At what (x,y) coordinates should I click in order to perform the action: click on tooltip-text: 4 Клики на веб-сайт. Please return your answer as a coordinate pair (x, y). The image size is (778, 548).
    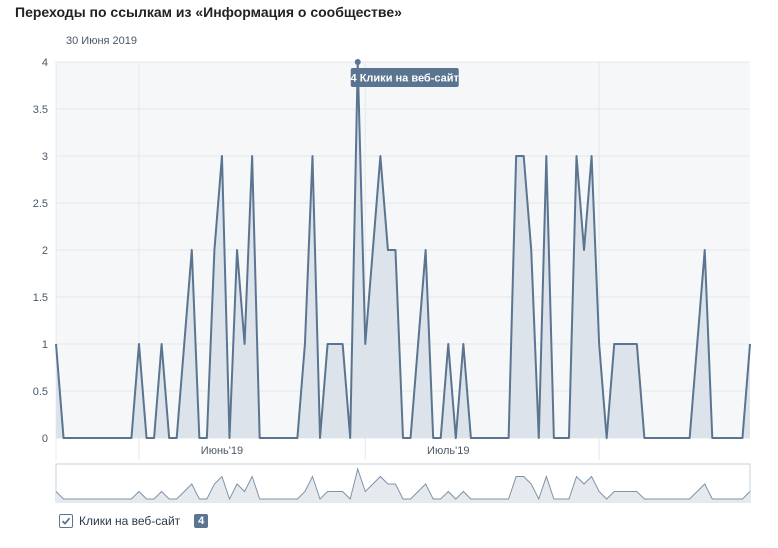
    Looking at the image, I should click on (405, 79).